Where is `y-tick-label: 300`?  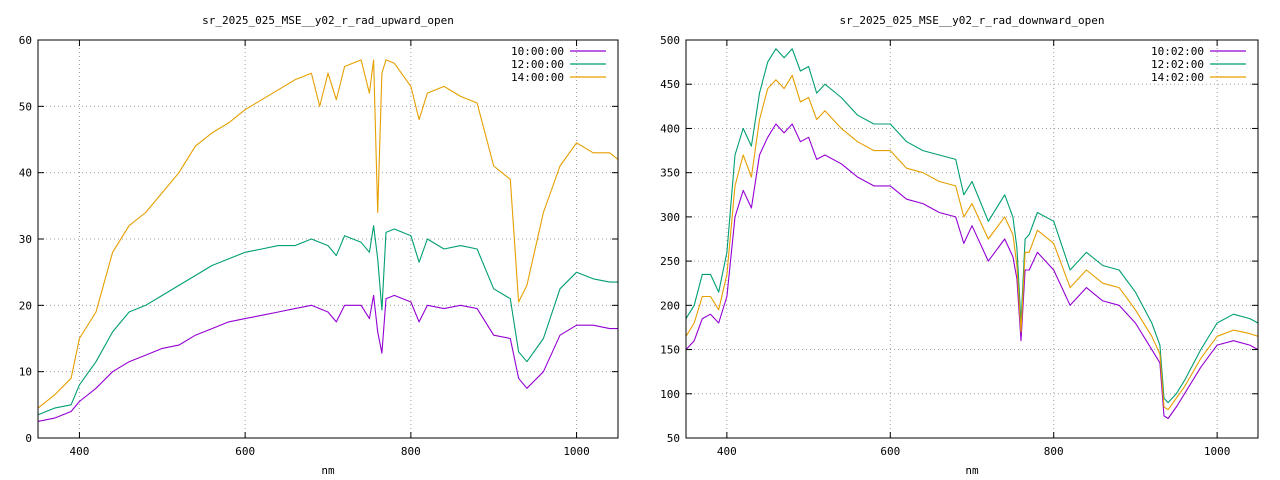 y-tick-label: 300 is located at coordinates (670, 217).